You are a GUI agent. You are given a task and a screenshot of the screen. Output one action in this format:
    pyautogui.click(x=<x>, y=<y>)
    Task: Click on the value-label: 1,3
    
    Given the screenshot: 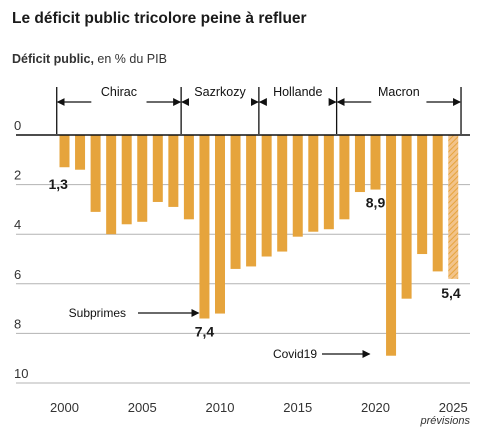 What is the action you would take?
    pyautogui.click(x=59, y=184)
    